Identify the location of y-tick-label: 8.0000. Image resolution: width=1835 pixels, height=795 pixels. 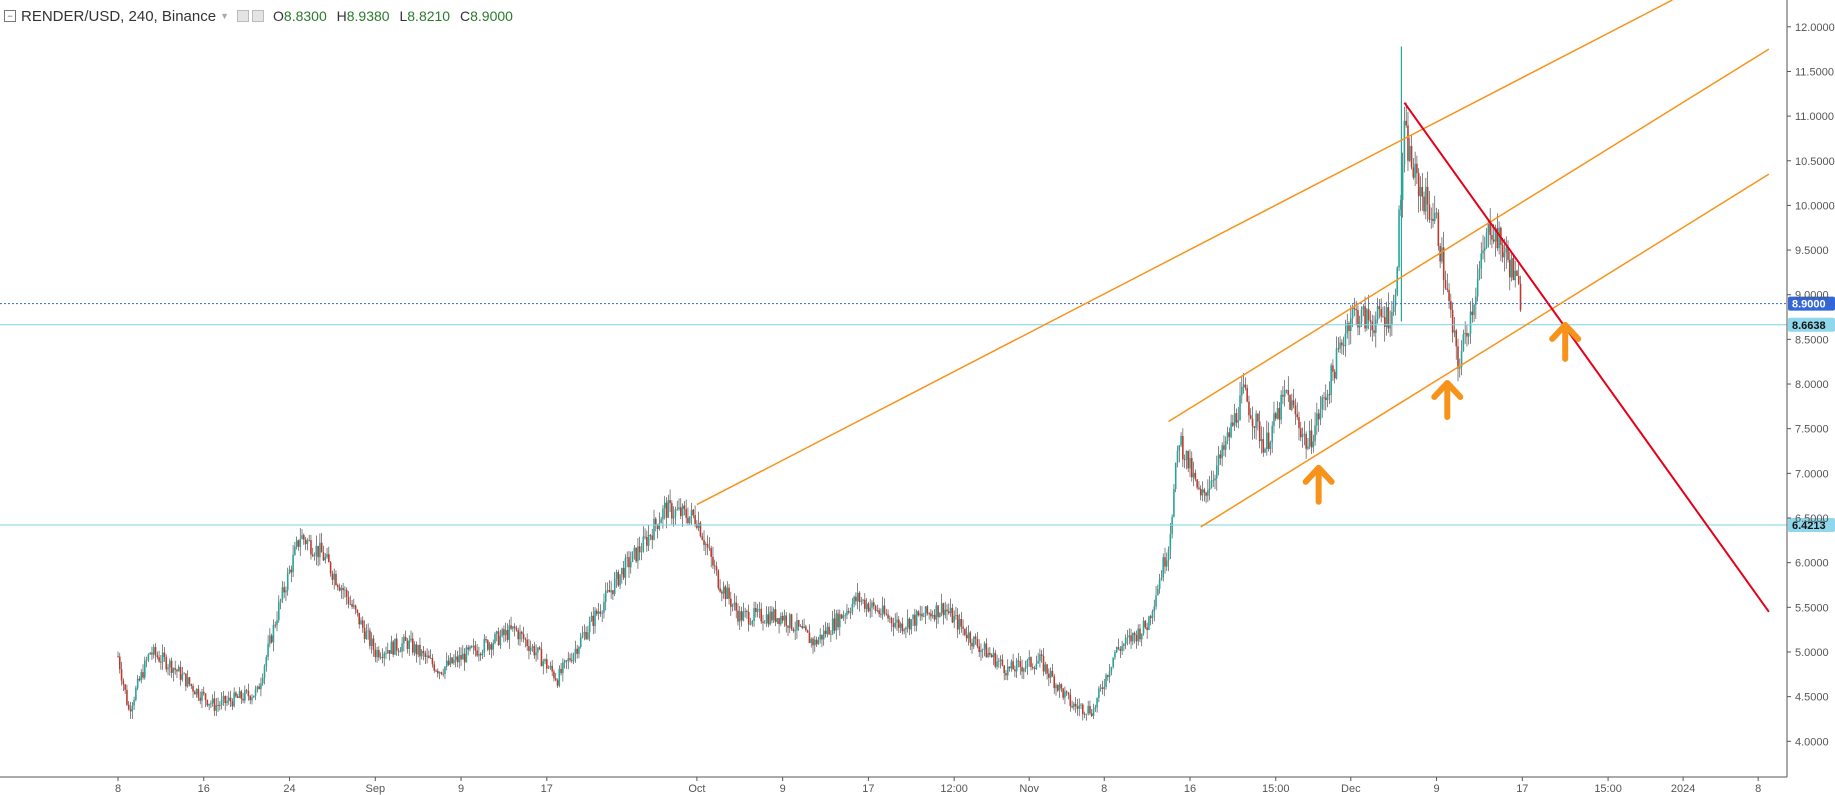
(1812, 385).